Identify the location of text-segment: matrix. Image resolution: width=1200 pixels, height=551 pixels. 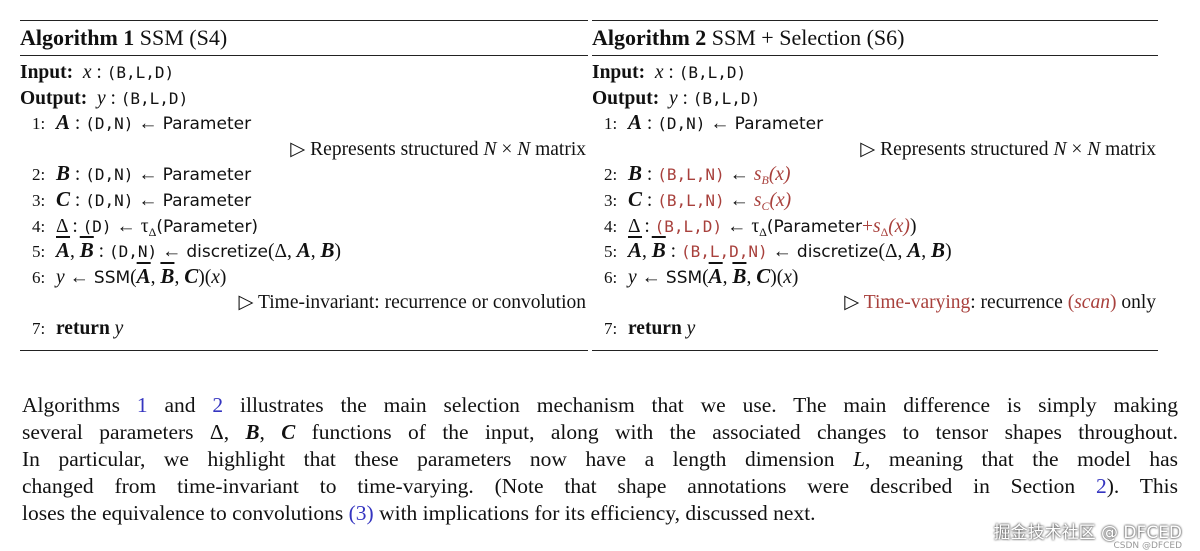
(558, 149).